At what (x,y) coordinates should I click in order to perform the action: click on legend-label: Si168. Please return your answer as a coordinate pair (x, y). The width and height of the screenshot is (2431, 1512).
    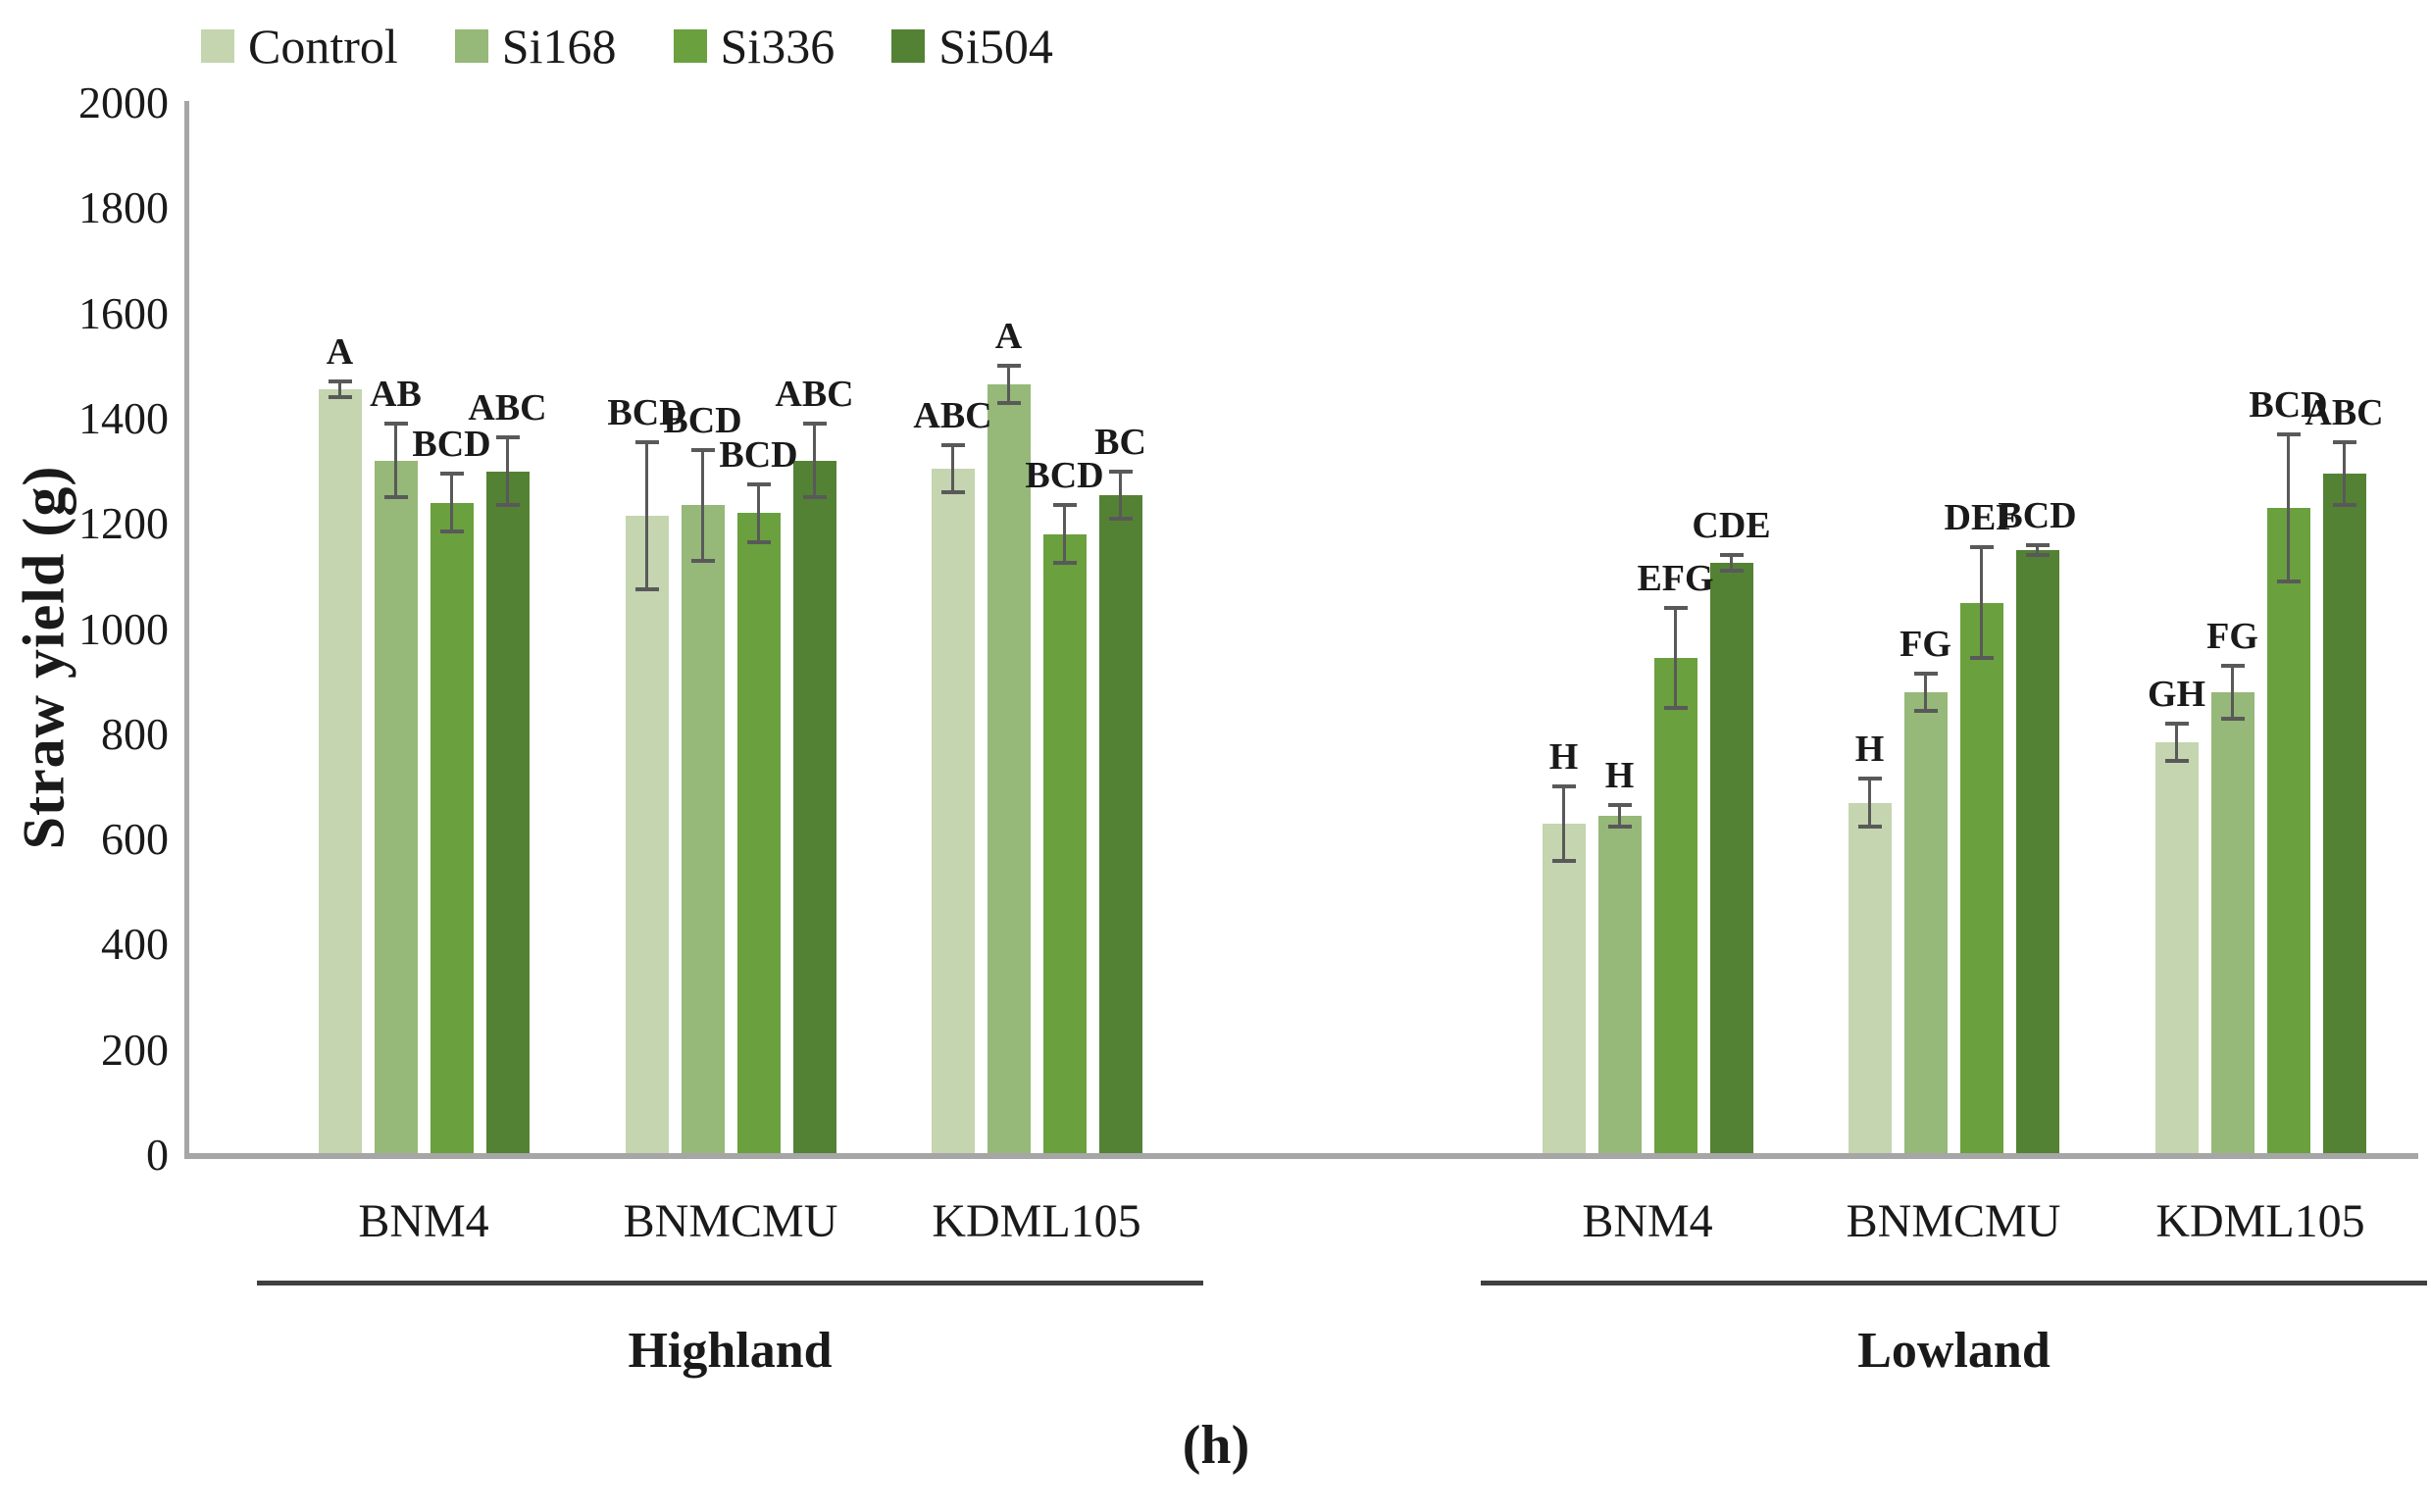
    Looking at the image, I should click on (559, 46).